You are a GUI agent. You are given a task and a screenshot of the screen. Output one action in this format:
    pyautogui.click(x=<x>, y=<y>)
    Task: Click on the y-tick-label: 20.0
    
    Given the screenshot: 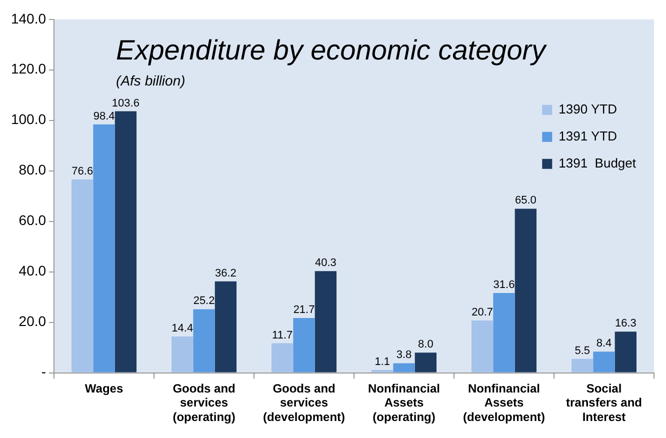 What is the action you would take?
    pyautogui.click(x=32, y=321)
    